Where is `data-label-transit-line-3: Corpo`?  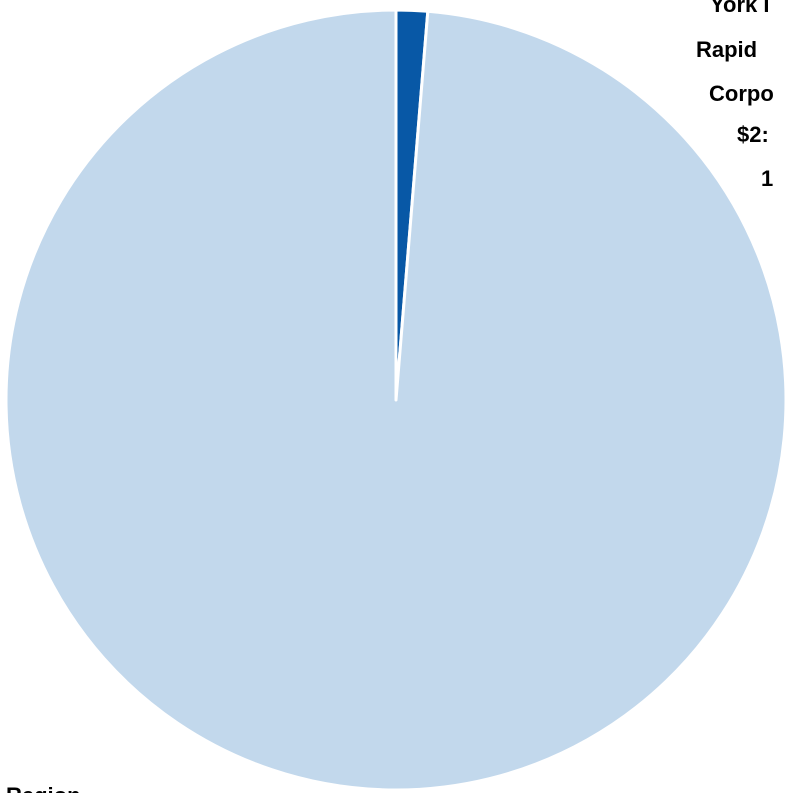
data-label-transit-line-3: Corpo is located at coordinates (741, 93).